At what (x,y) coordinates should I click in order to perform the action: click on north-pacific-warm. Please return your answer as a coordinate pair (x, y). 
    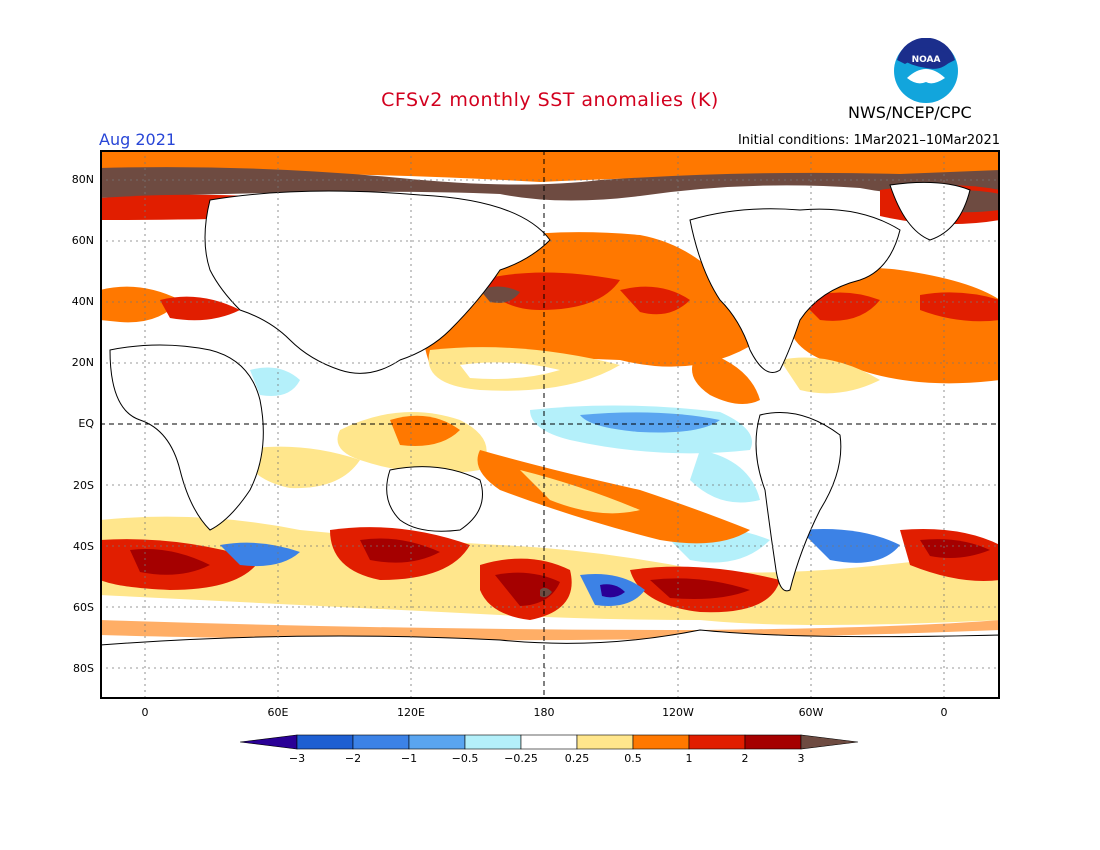
    Looking at the image, I should click on (591, 318).